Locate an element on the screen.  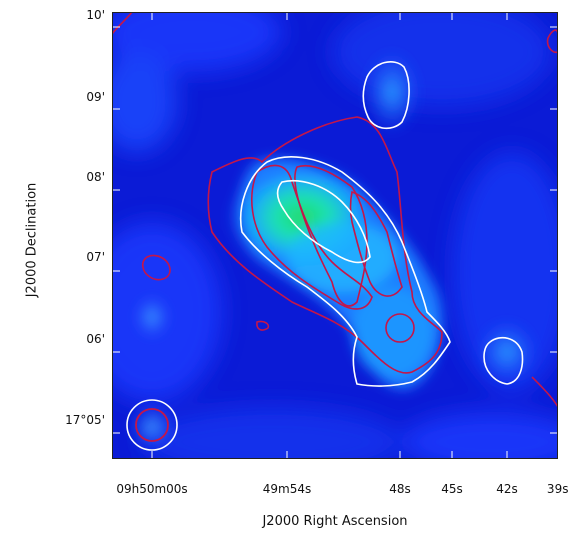
x-tick-label: 39s is located at coordinates (557, 489).